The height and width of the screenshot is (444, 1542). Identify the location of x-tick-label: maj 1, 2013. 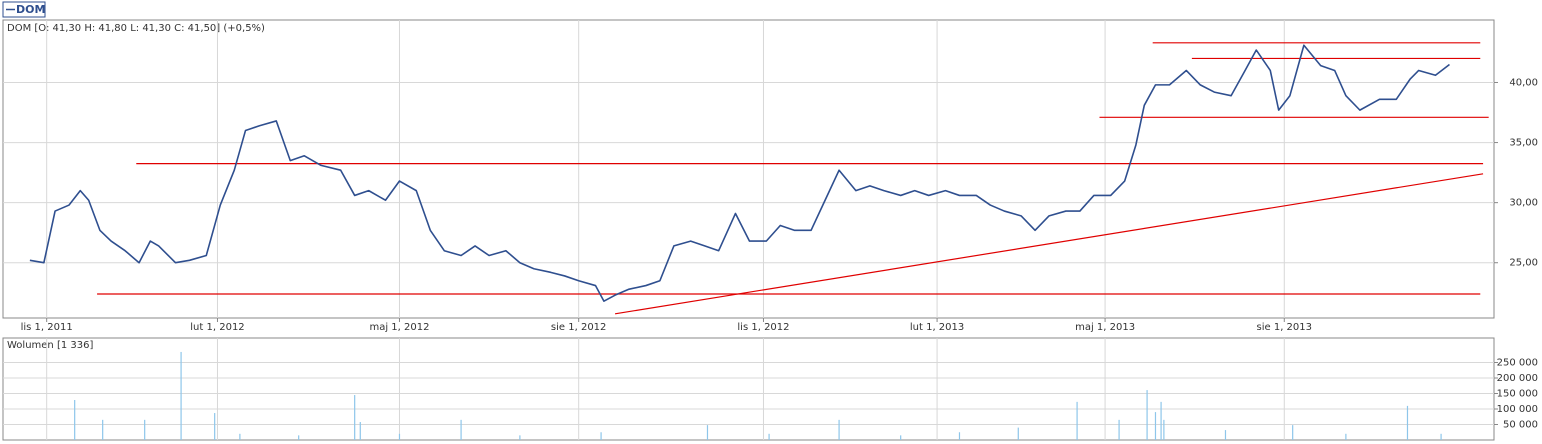
(1105, 327).